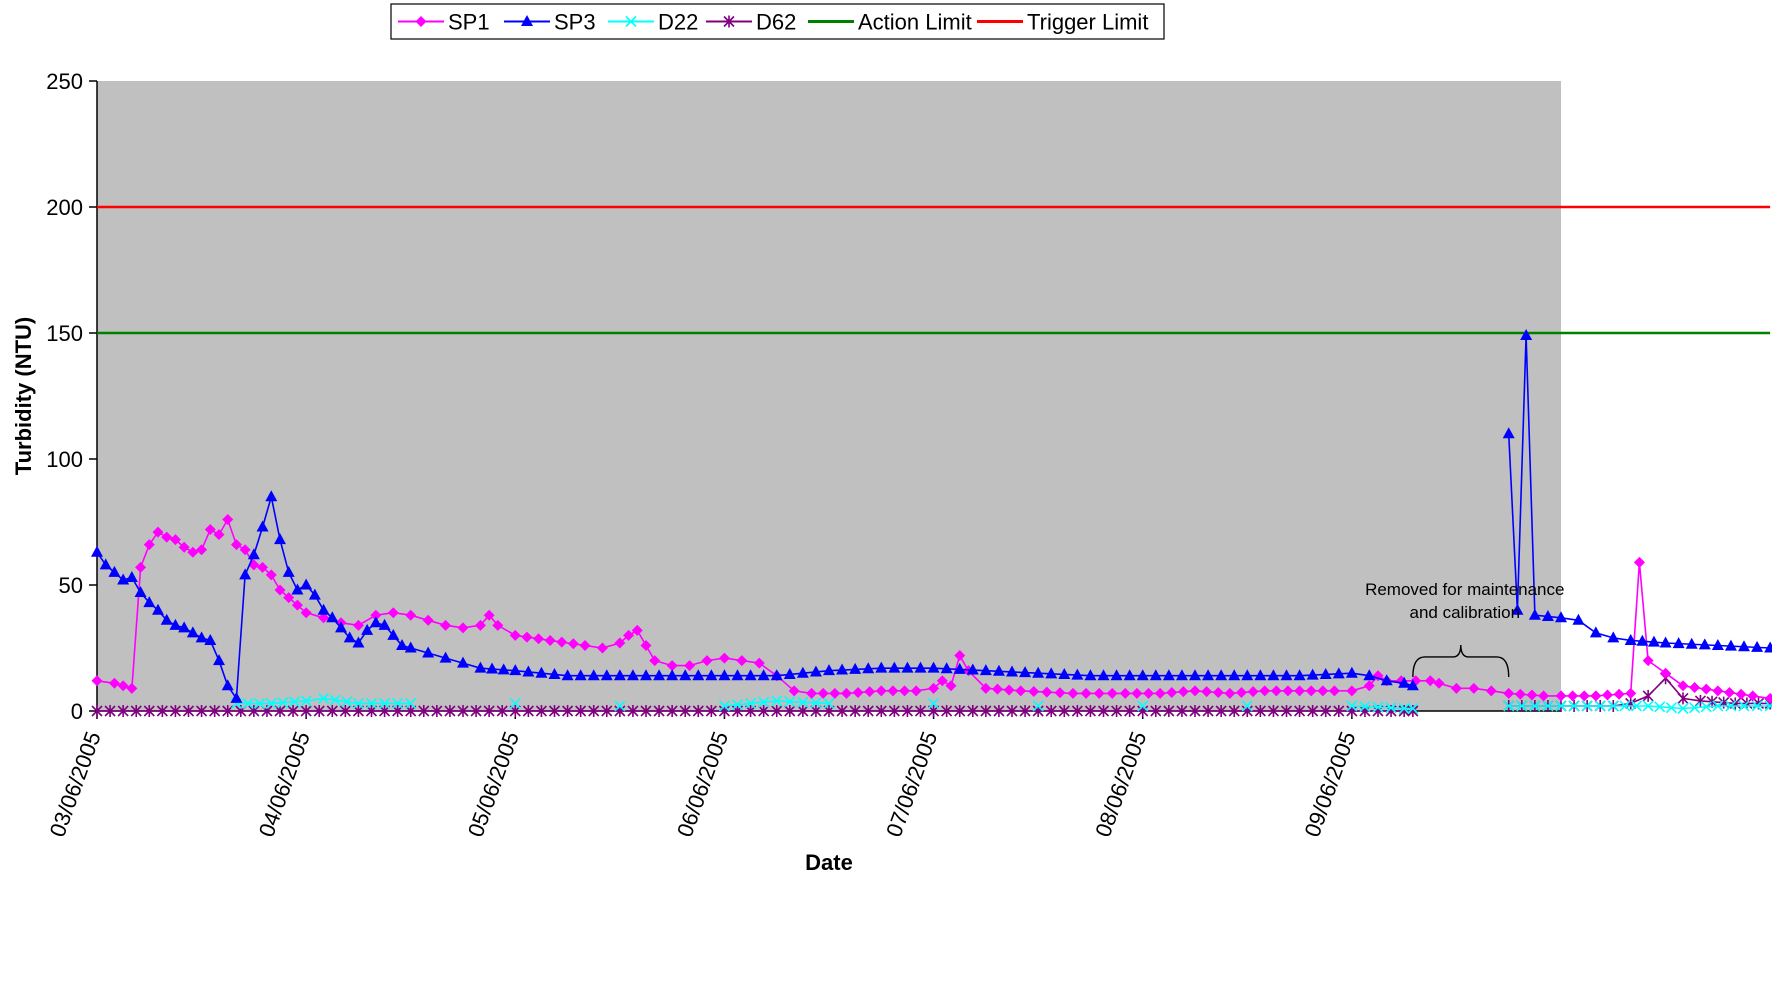 The image size is (1772, 991). Describe the element at coordinates (702, 784) in the screenshot. I see `x-tick-label: 06/06/2005` at that location.